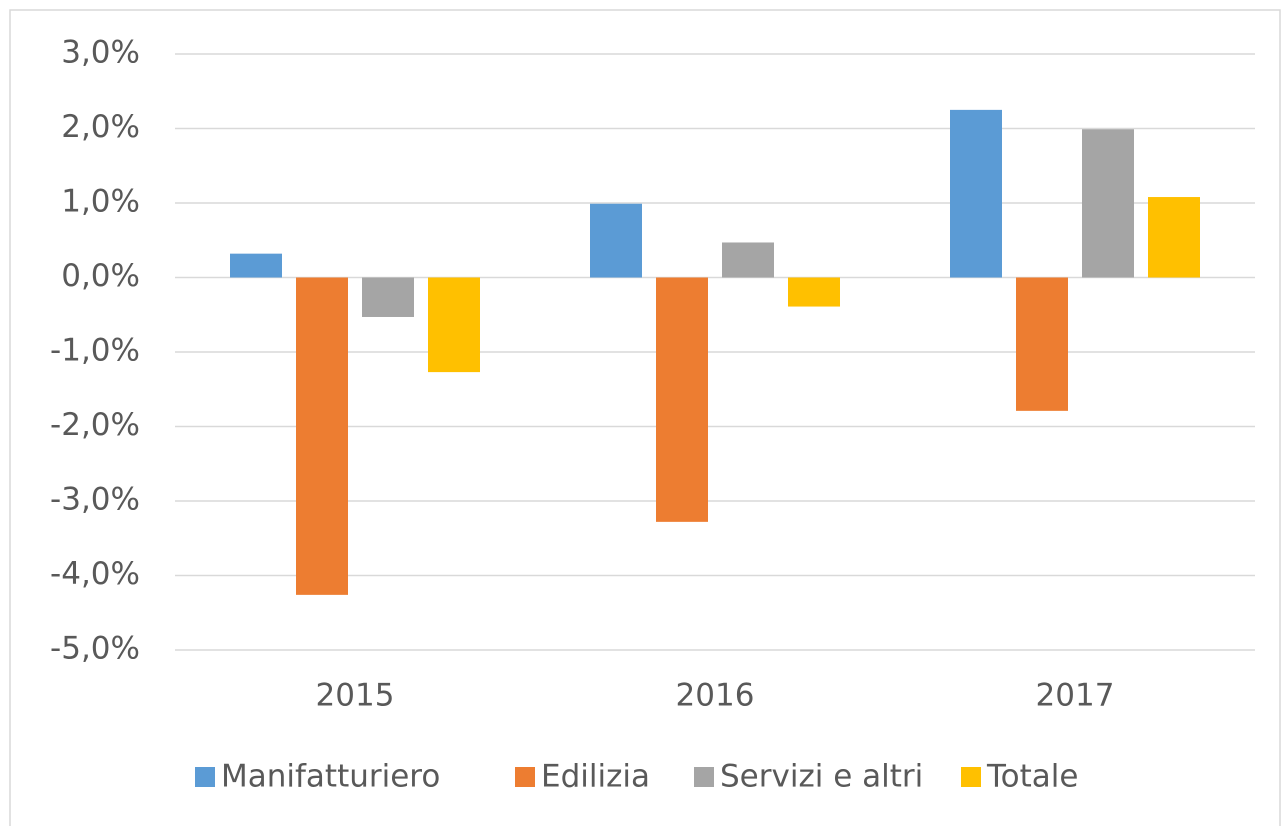  What do you see at coordinates (821, 777) in the screenshot?
I see `legend-label: Servizi e altri` at bounding box center [821, 777].